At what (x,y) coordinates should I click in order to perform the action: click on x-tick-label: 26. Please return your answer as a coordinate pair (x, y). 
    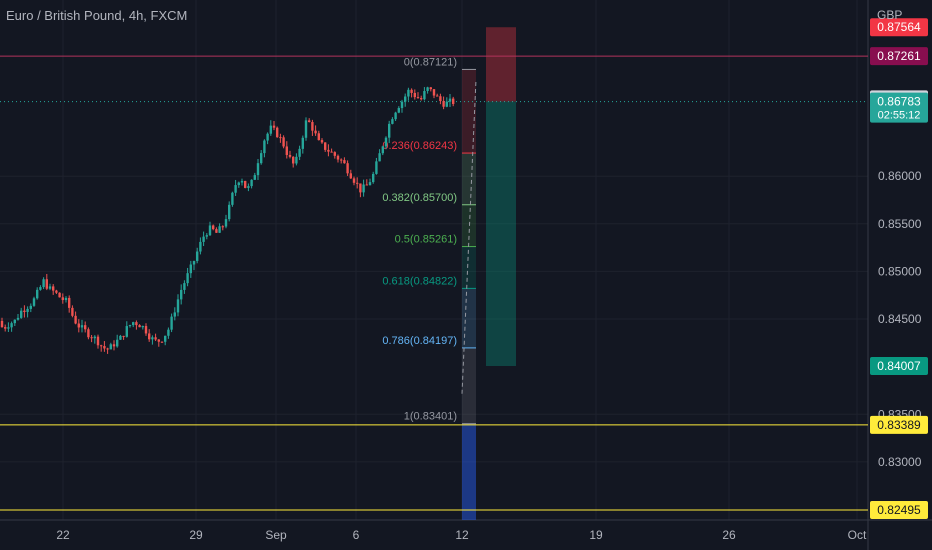
    Looking at the image, I should click on (729, 535).